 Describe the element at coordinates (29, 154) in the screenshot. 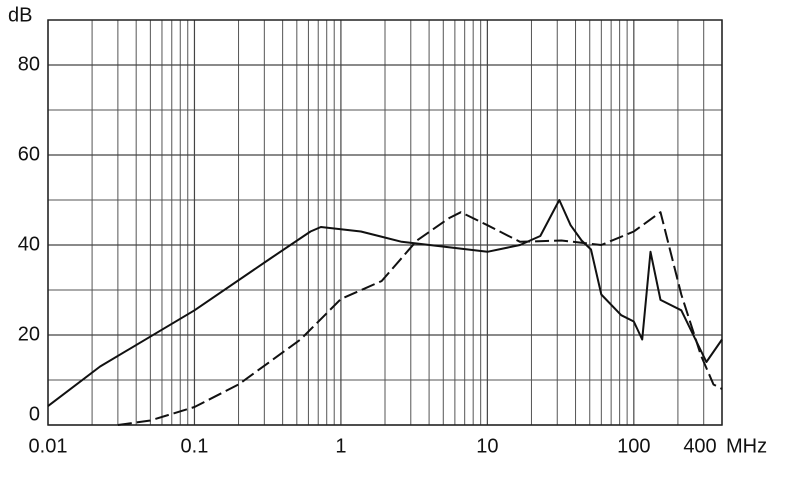

I see `y-tick-label: 60` at that location.